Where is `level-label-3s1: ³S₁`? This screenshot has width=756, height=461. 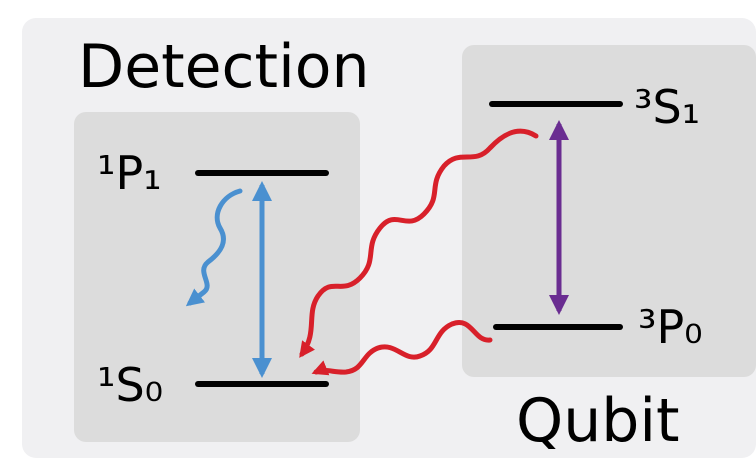
level-label-3s1: ³S₁ is located at coordinates (667, 107).